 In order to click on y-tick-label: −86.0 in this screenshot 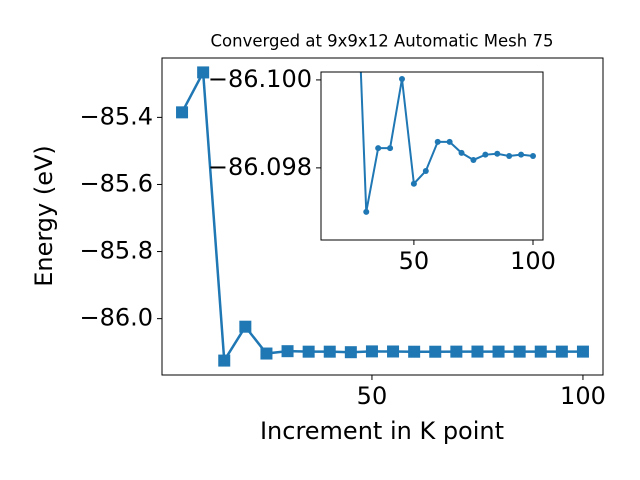, I will do `click(116, 318)`.